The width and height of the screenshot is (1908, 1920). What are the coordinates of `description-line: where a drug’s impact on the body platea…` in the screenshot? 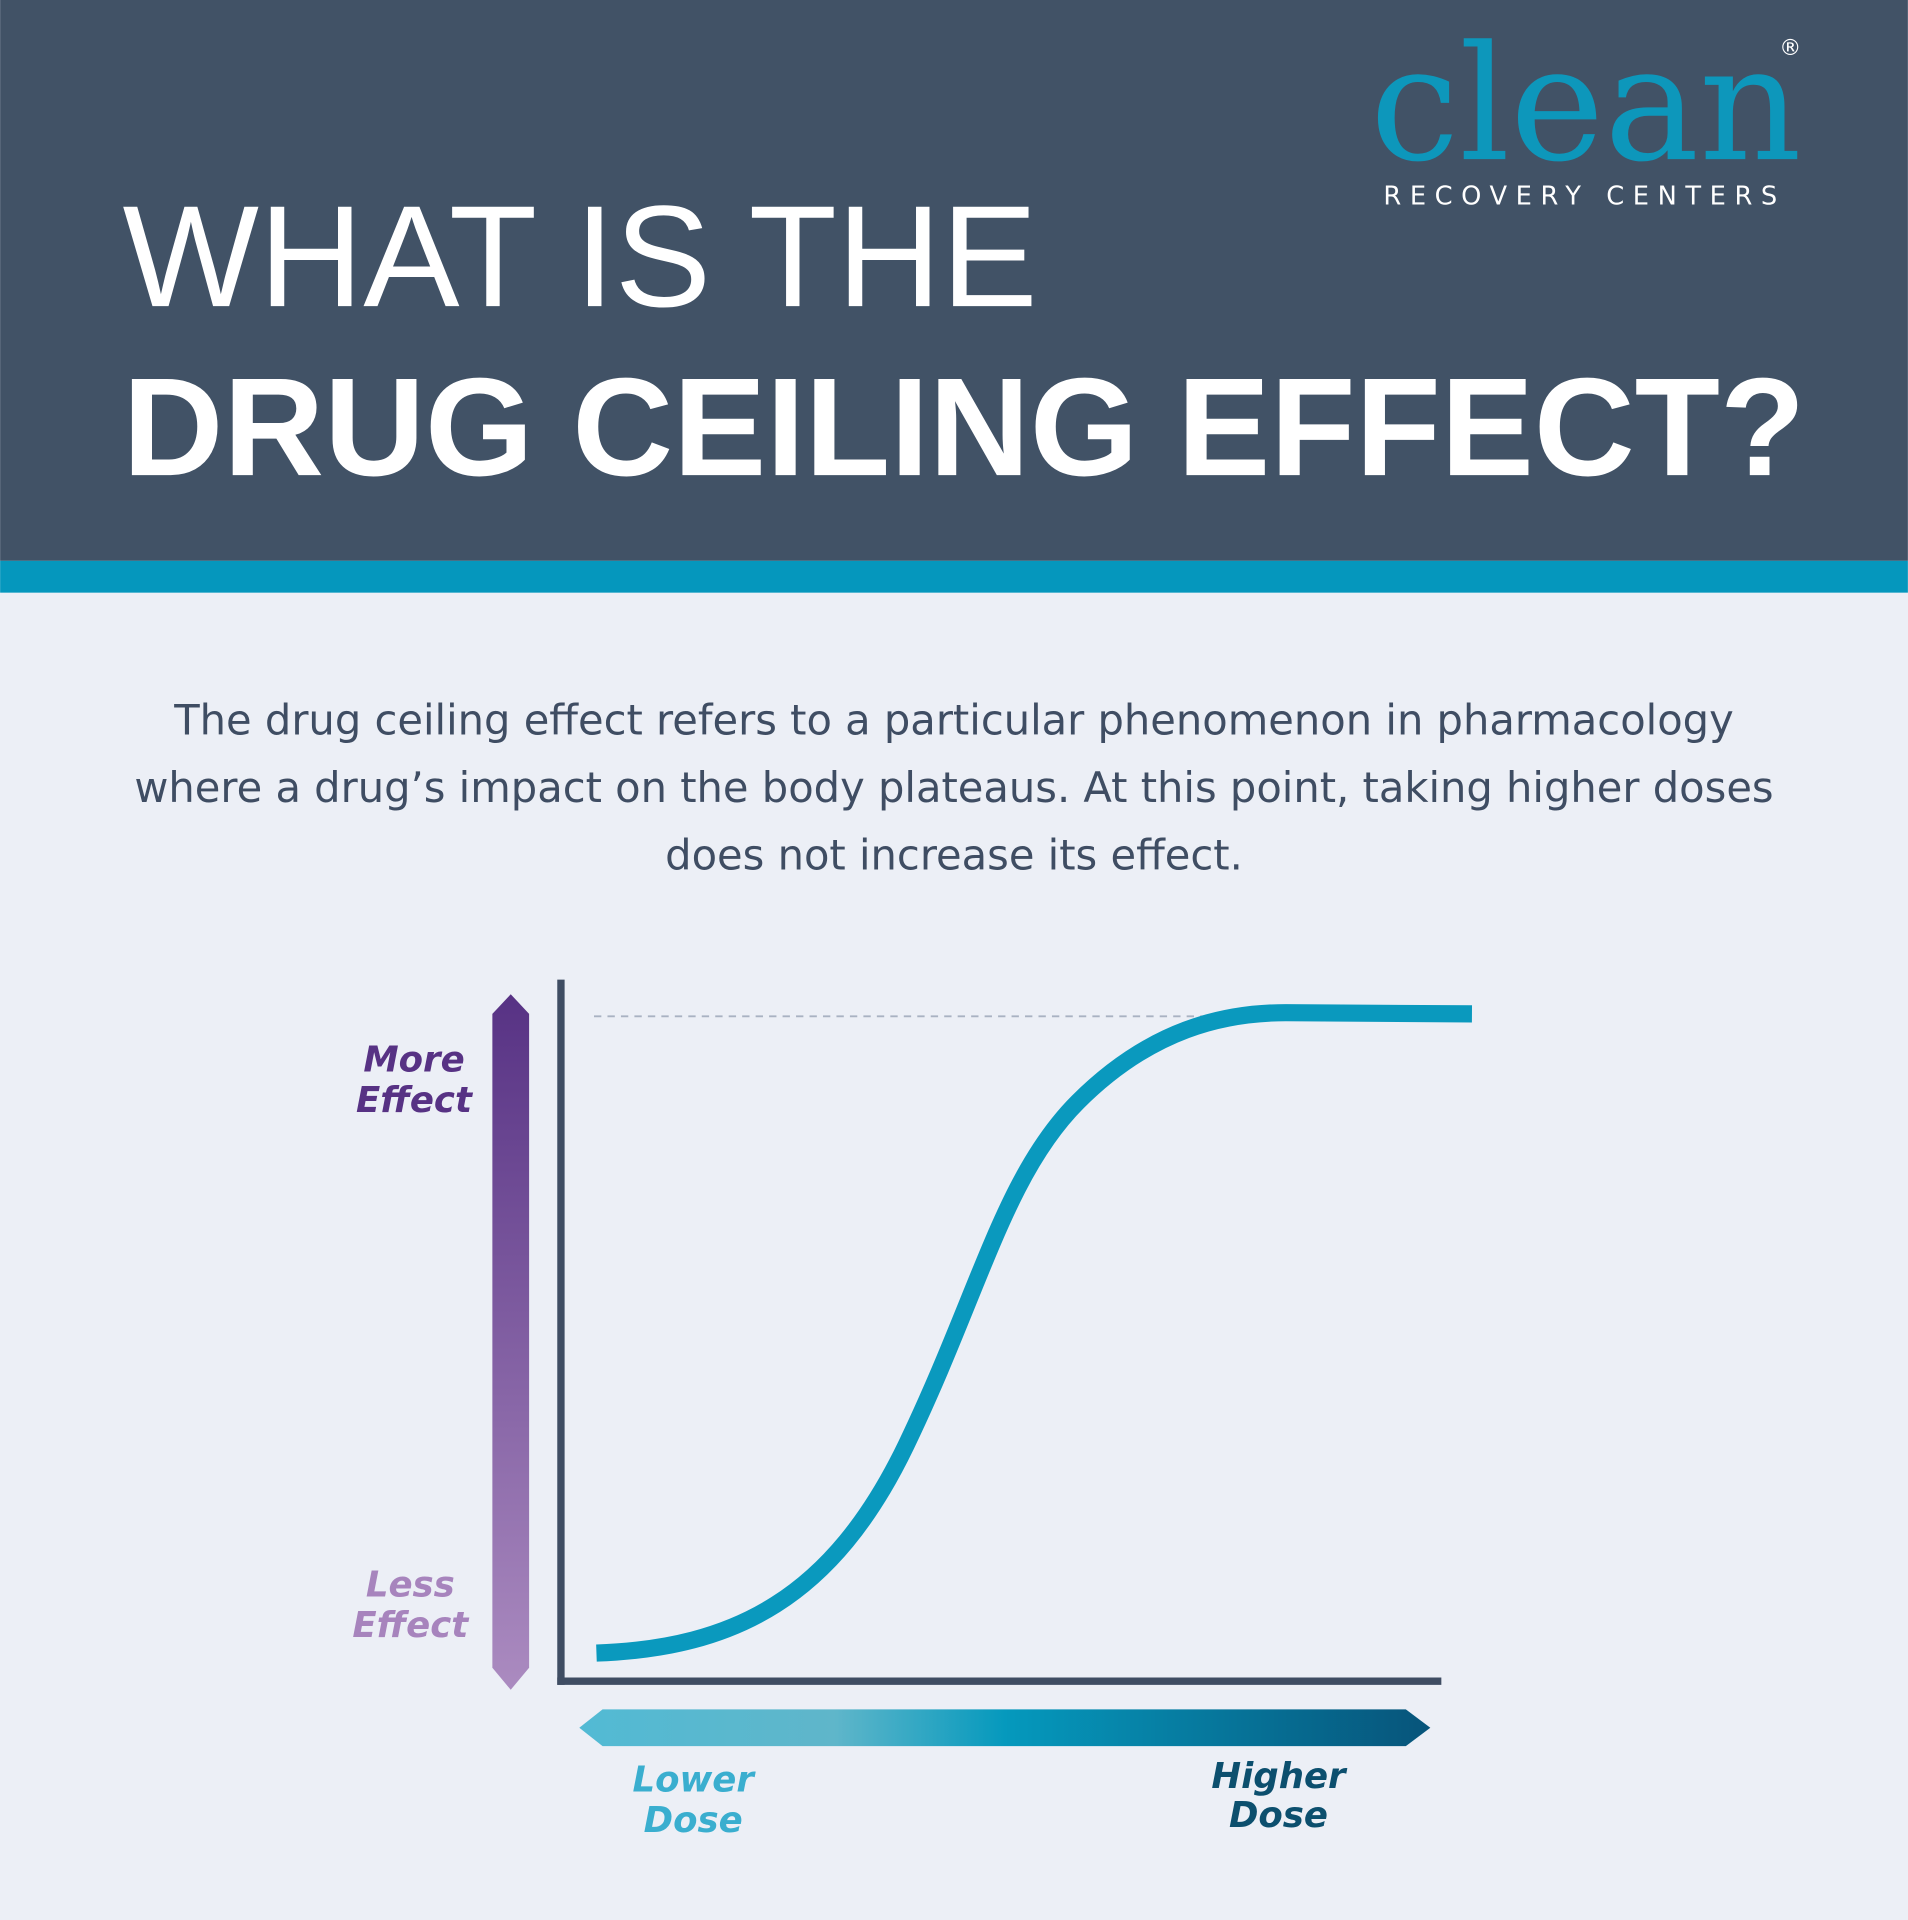 It's located at (953, 787).